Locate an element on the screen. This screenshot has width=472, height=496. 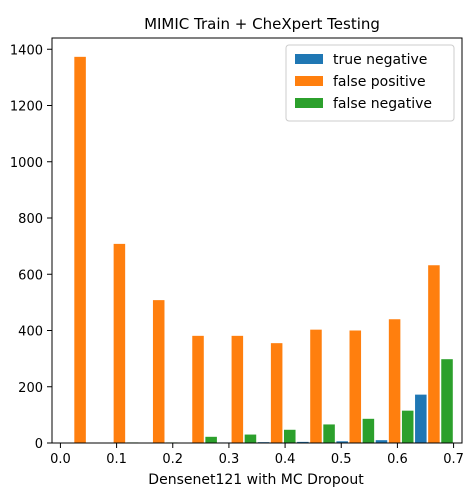
x-tick-label-5: 0.5 is located at coordinates (341, 459).